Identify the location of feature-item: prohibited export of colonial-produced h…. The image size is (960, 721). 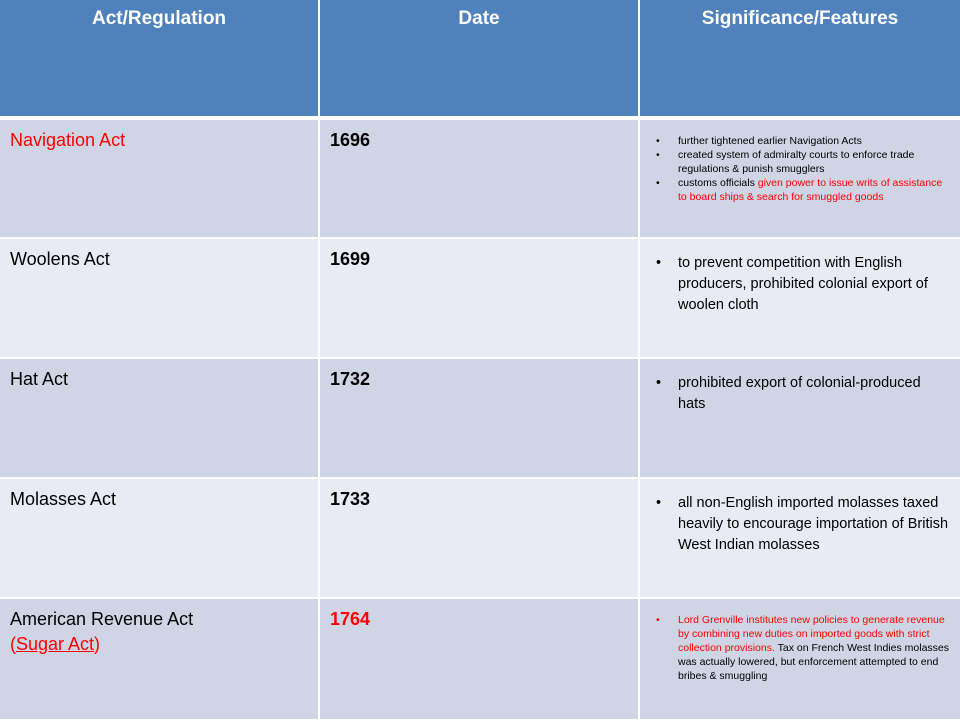
(804, 394).